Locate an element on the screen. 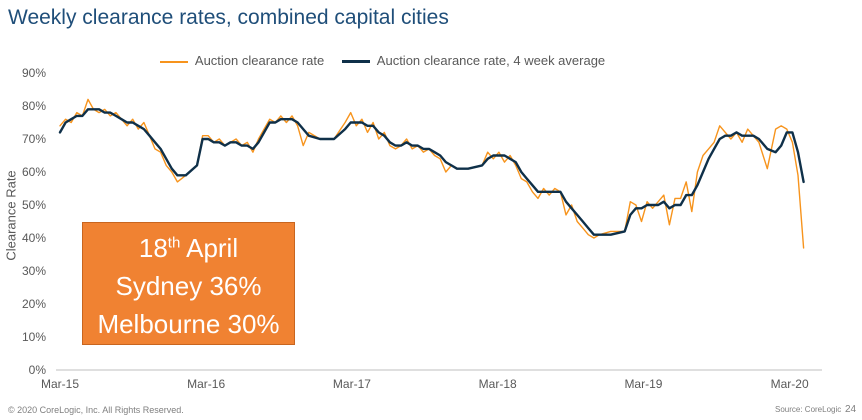 This screenshot has width=862, height=420. legend-item-clearance-rate: Auction clearance rate is located at coordinates (242, 60).